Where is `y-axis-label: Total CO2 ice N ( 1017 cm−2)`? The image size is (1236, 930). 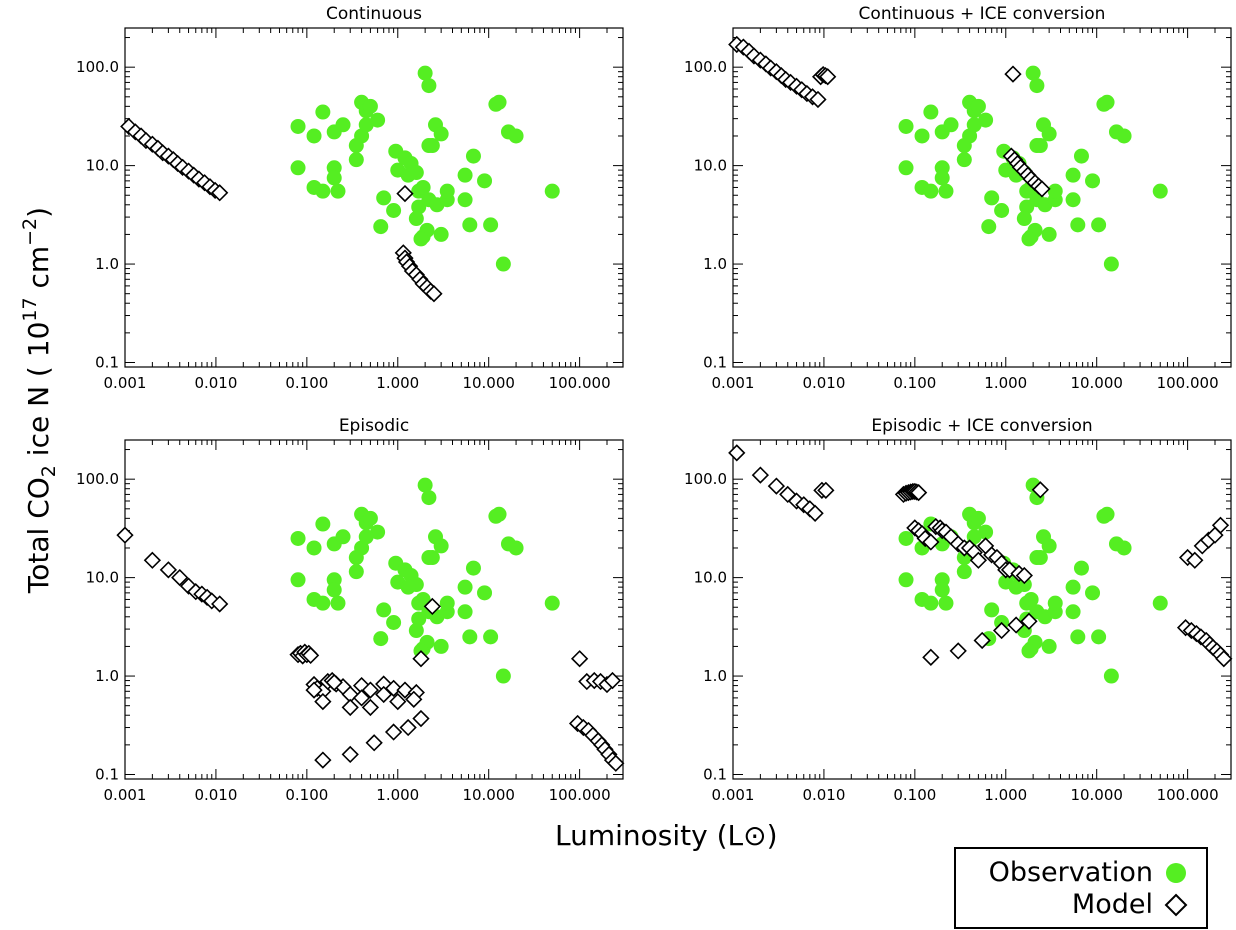 y-axis-label: Total CO2 ice N ( 1017 cm−2) is located at coordinates (39, 400).